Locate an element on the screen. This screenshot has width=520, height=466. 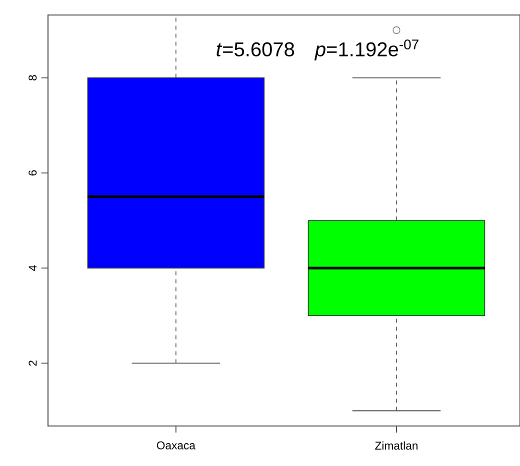
annotation: p=1.192e$^{-07}$ is located at coordinates (366, 49).